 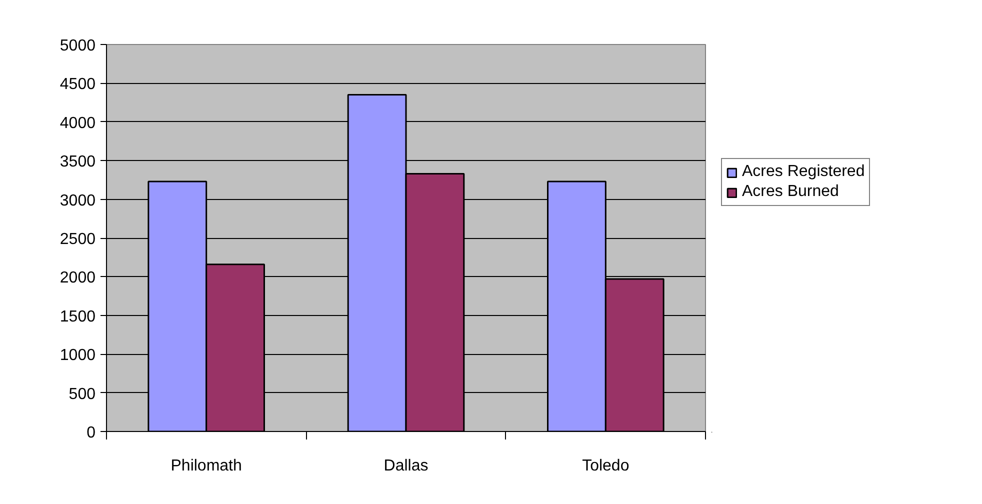 What do you see at coordinates (406, 466) in the screenshot?
I see `x-tick-label: Dallas` at bounding box center [406, 466].